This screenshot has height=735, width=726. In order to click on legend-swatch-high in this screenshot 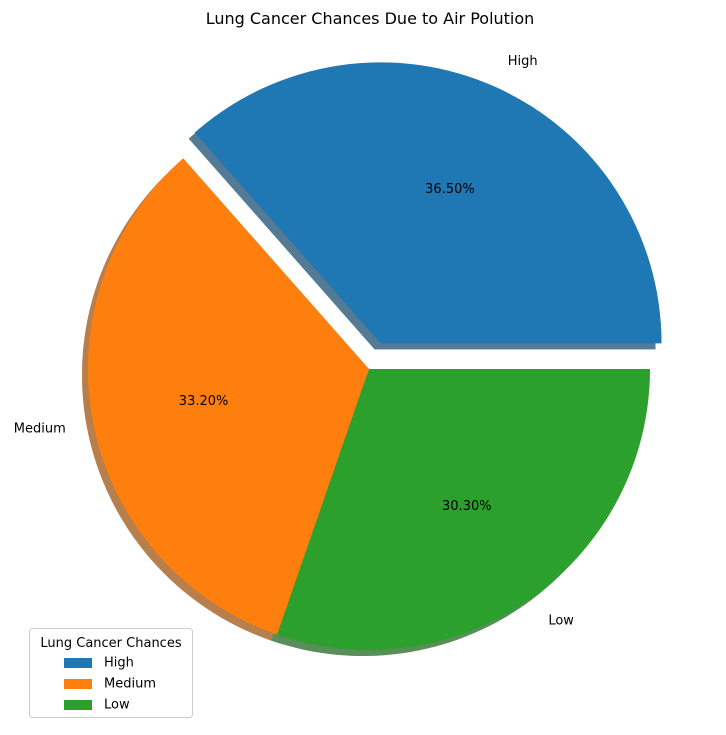, I will do `click(78, 663)`.